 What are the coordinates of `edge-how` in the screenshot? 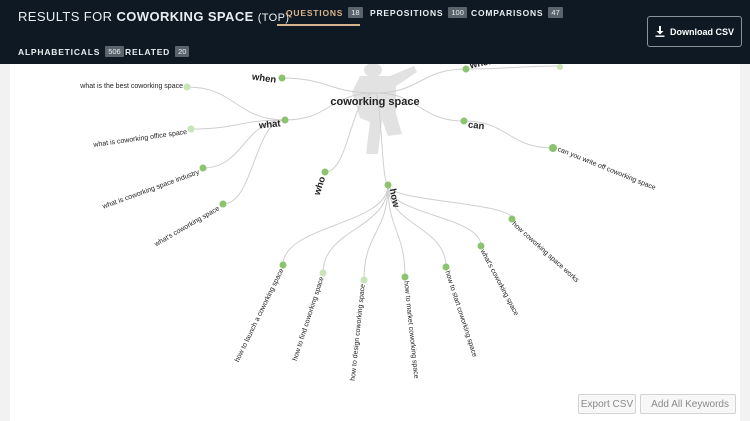 It's located at (381, 139).